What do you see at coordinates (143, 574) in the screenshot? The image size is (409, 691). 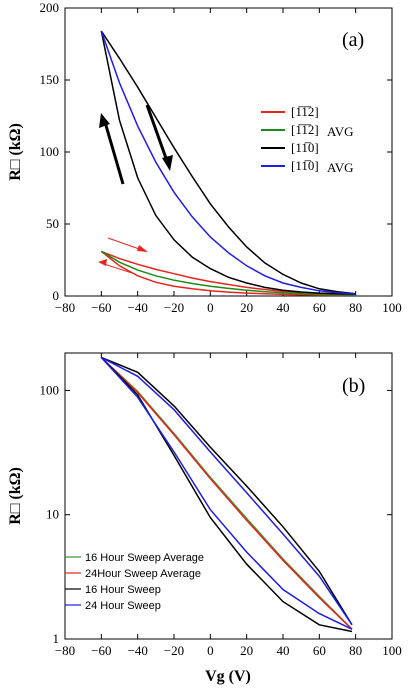 I see `legend-label: 24Hour Sweep Average` at bounding box center [143, 574].